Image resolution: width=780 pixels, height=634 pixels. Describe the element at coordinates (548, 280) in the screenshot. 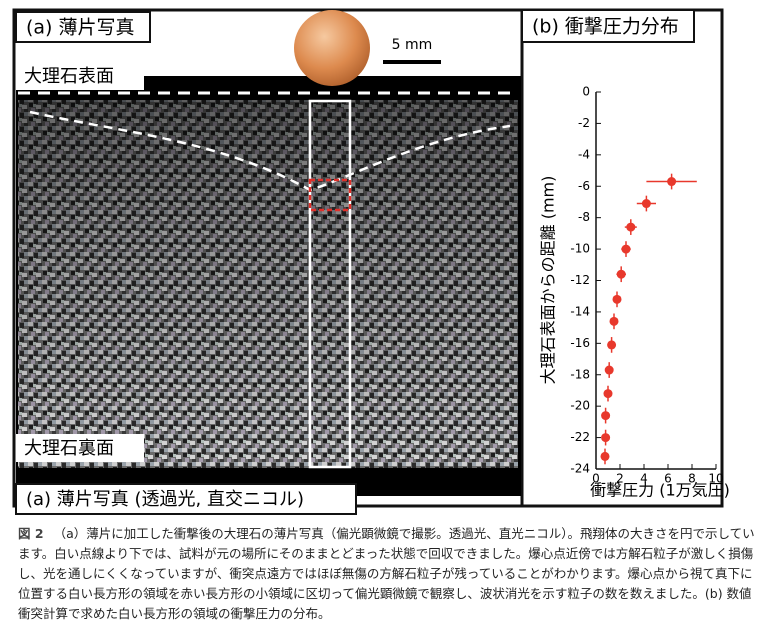

I see `y-axis-label: 大理石表面からの距離 (mm)` at that location.